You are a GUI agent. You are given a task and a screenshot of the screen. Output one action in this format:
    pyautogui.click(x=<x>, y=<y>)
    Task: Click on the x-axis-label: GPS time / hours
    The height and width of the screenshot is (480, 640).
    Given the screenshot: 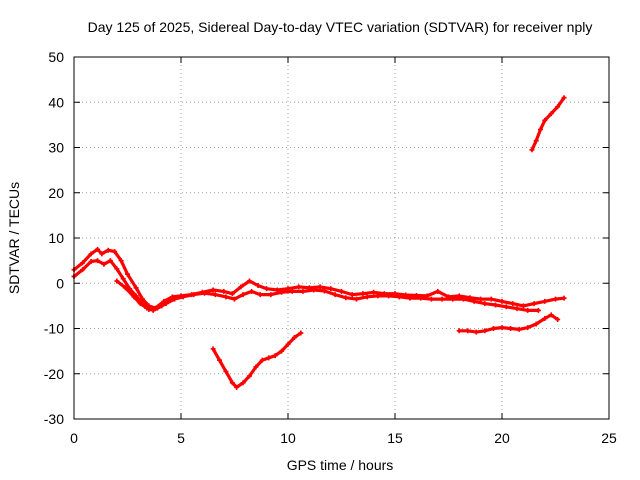 What is the action you would take?
    pyautogui.click(x=340, y=465)
    